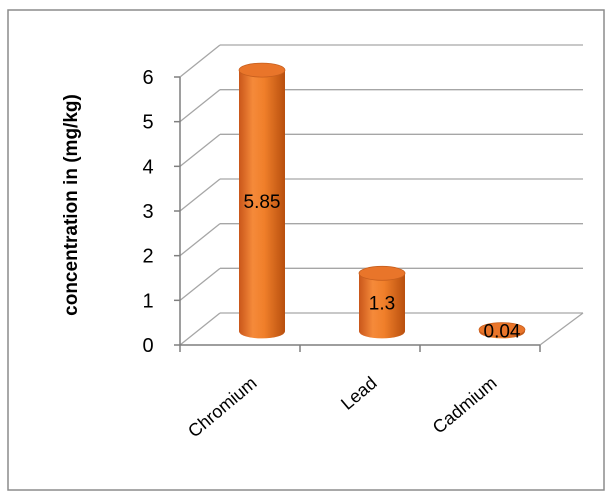 Image resolution: width=613 pixels, height=504 pixels. I want to click on bar-cadmium, so click(502, 330).